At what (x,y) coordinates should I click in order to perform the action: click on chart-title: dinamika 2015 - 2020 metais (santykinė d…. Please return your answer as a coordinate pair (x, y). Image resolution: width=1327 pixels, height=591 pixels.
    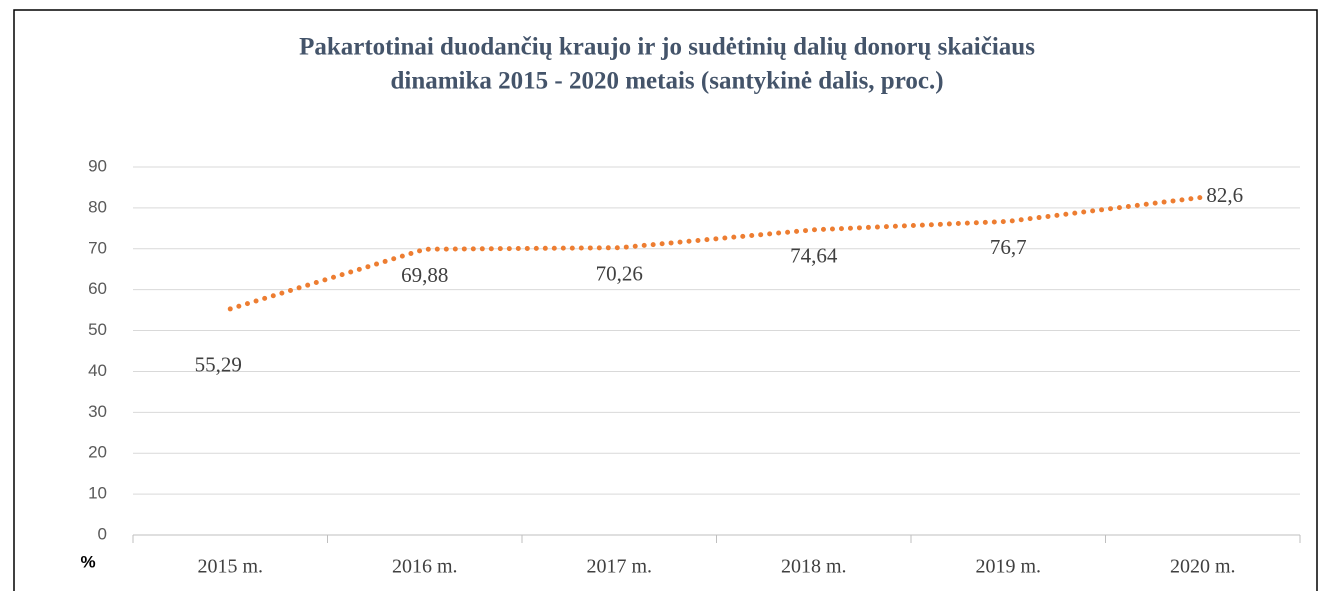
    Looking at the image, I should click on (666, 81).